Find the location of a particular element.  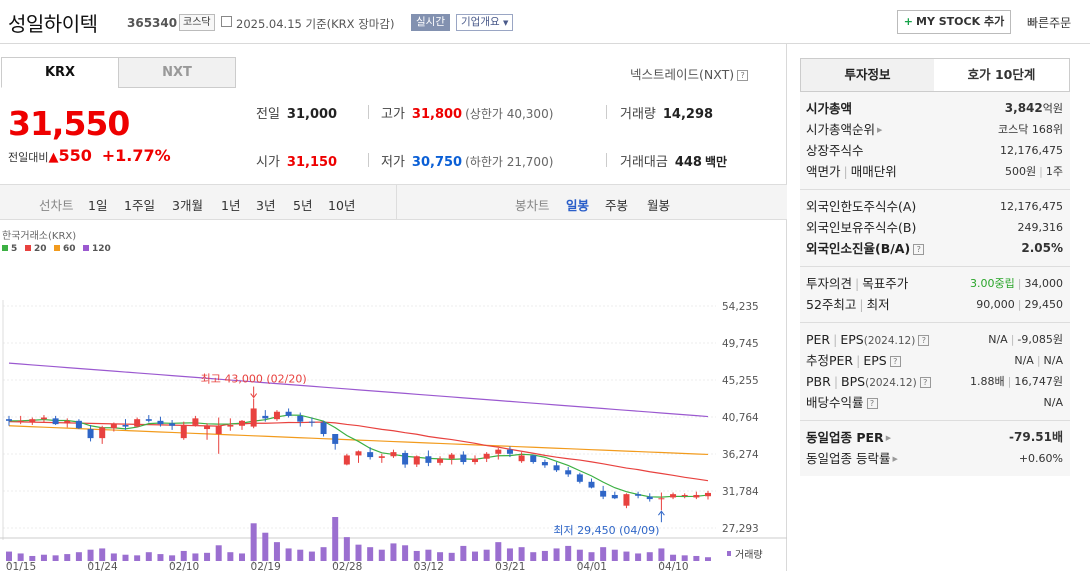

line-chart-button: 선차트 is located at coordinates (56, 205).